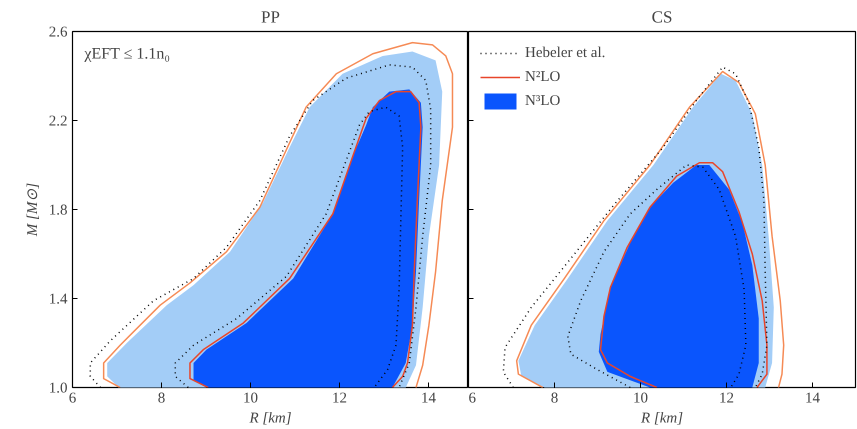  I want to click on chart-title: CS, so click(662, 17).